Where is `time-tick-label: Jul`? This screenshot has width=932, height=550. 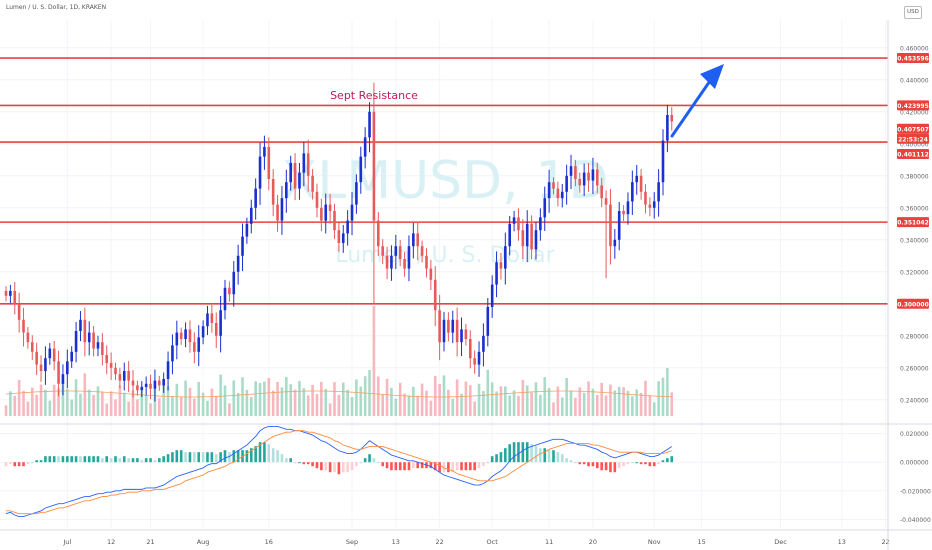 time-tick-label: Jul is located at coordinates (66, 542).